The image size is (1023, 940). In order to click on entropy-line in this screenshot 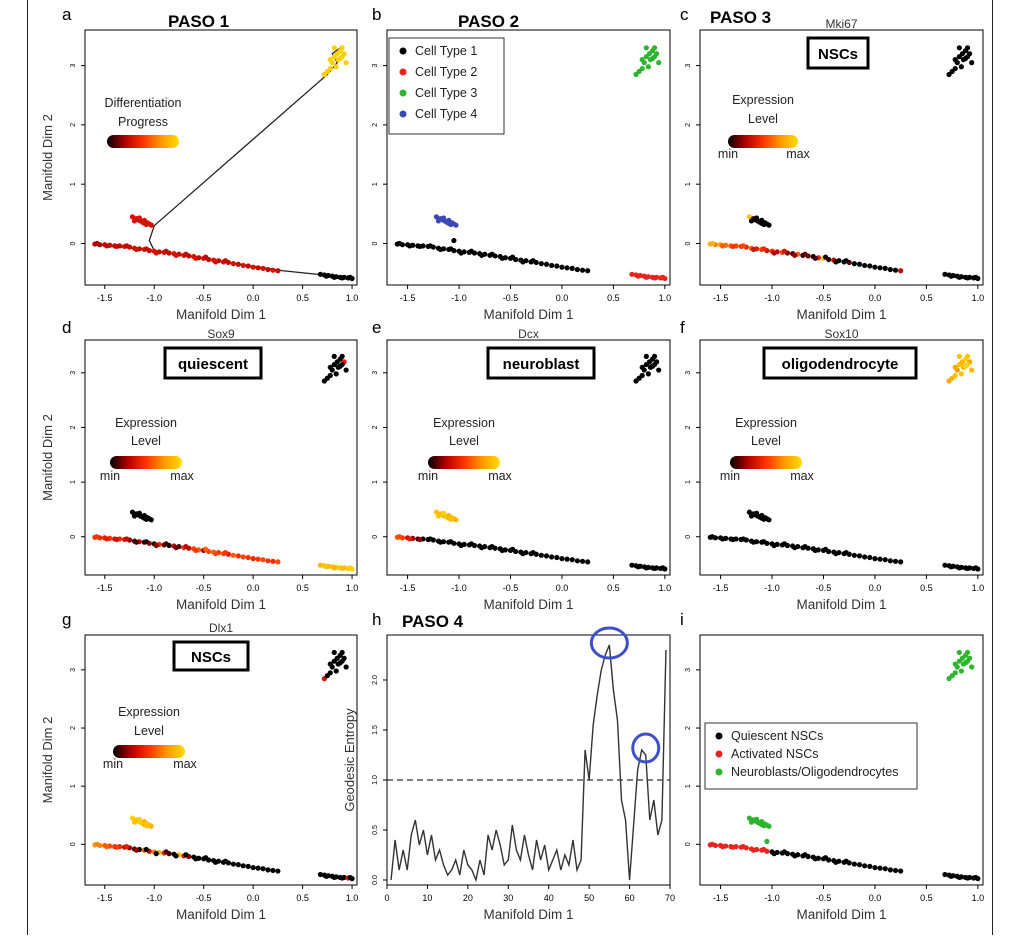, I will do `click(528, 763)`.